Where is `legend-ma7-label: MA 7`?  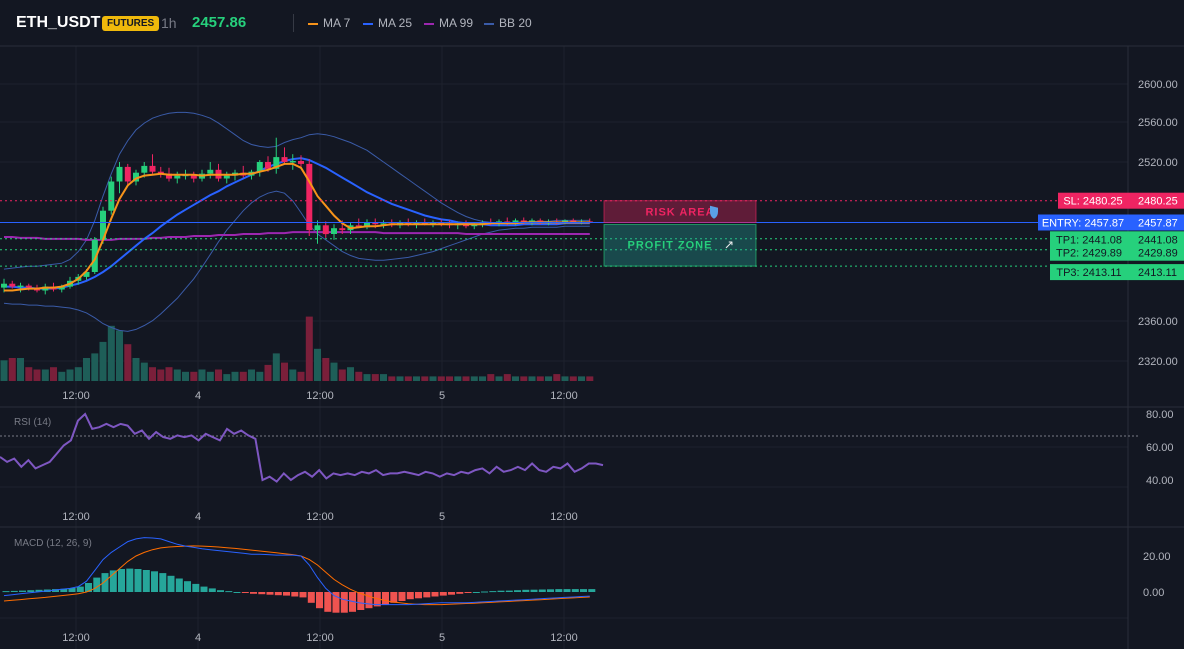
legend-ma7-label: MA 7 is located at coordinates (337, 23).